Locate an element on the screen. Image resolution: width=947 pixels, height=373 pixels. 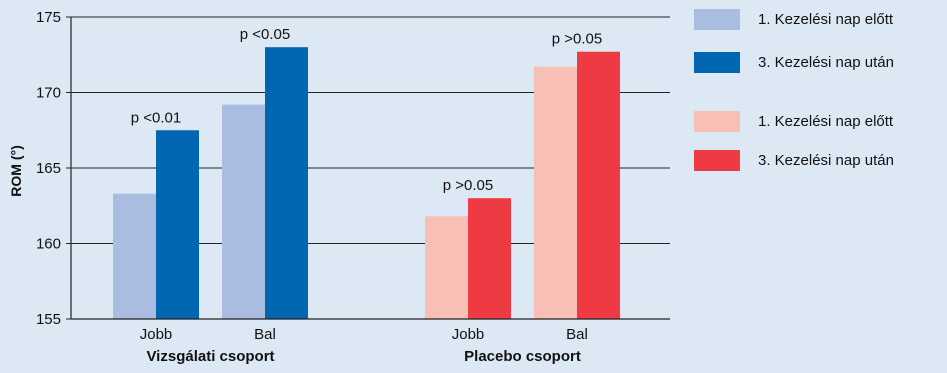
group-label: Vizsgálati csoport is located at coordinates (210, 356).